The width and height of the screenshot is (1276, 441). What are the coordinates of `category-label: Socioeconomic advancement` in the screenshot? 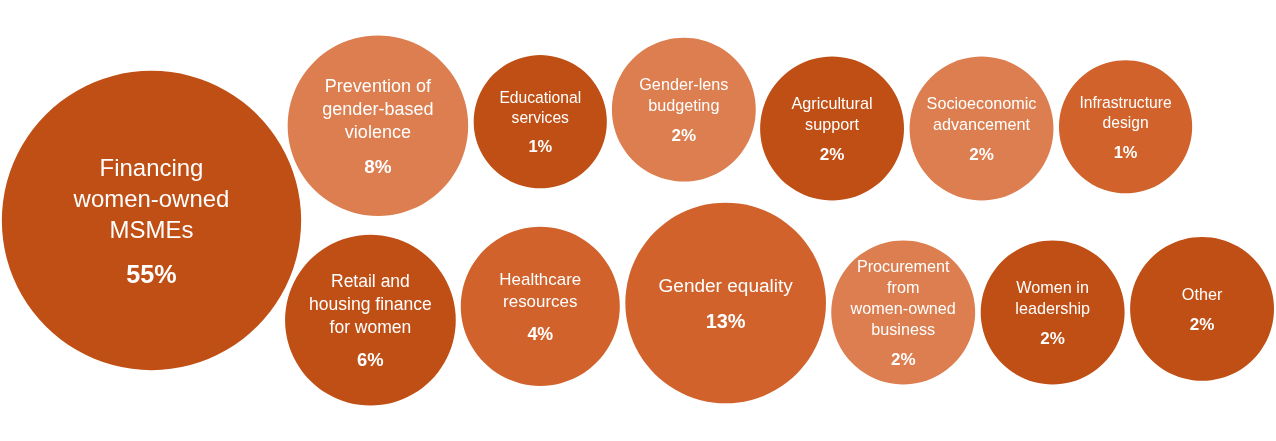 It's located at (981, 114).